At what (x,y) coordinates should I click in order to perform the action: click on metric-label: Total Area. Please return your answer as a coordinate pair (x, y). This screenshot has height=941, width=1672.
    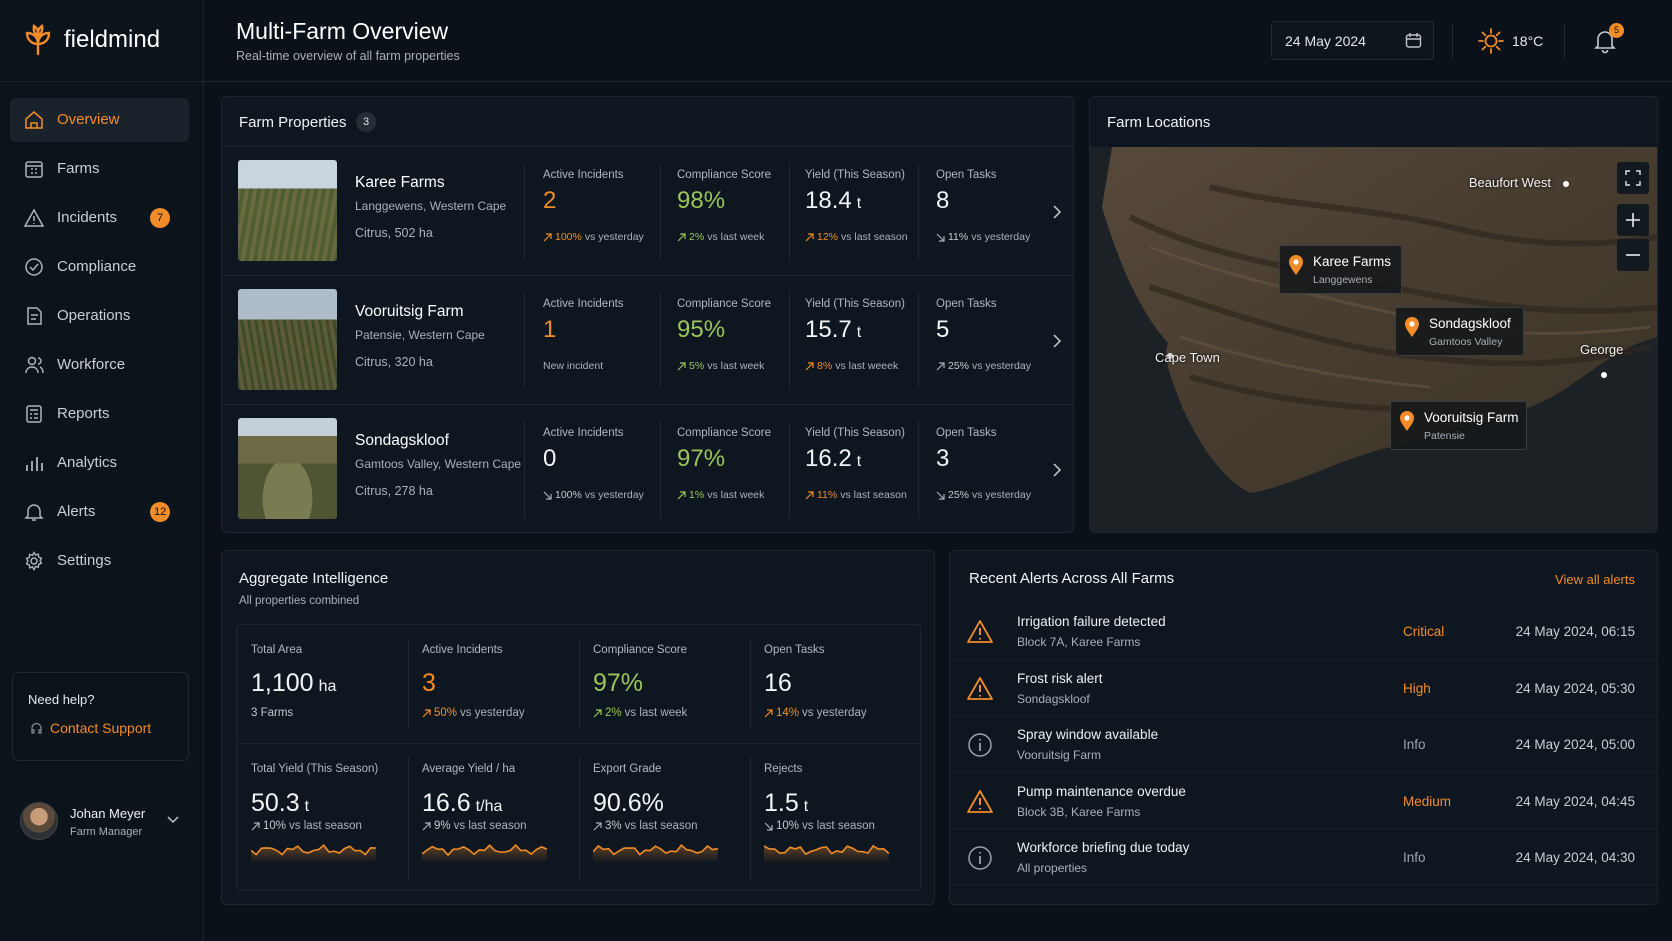
    Looking at the image, I should click on (277, 650).